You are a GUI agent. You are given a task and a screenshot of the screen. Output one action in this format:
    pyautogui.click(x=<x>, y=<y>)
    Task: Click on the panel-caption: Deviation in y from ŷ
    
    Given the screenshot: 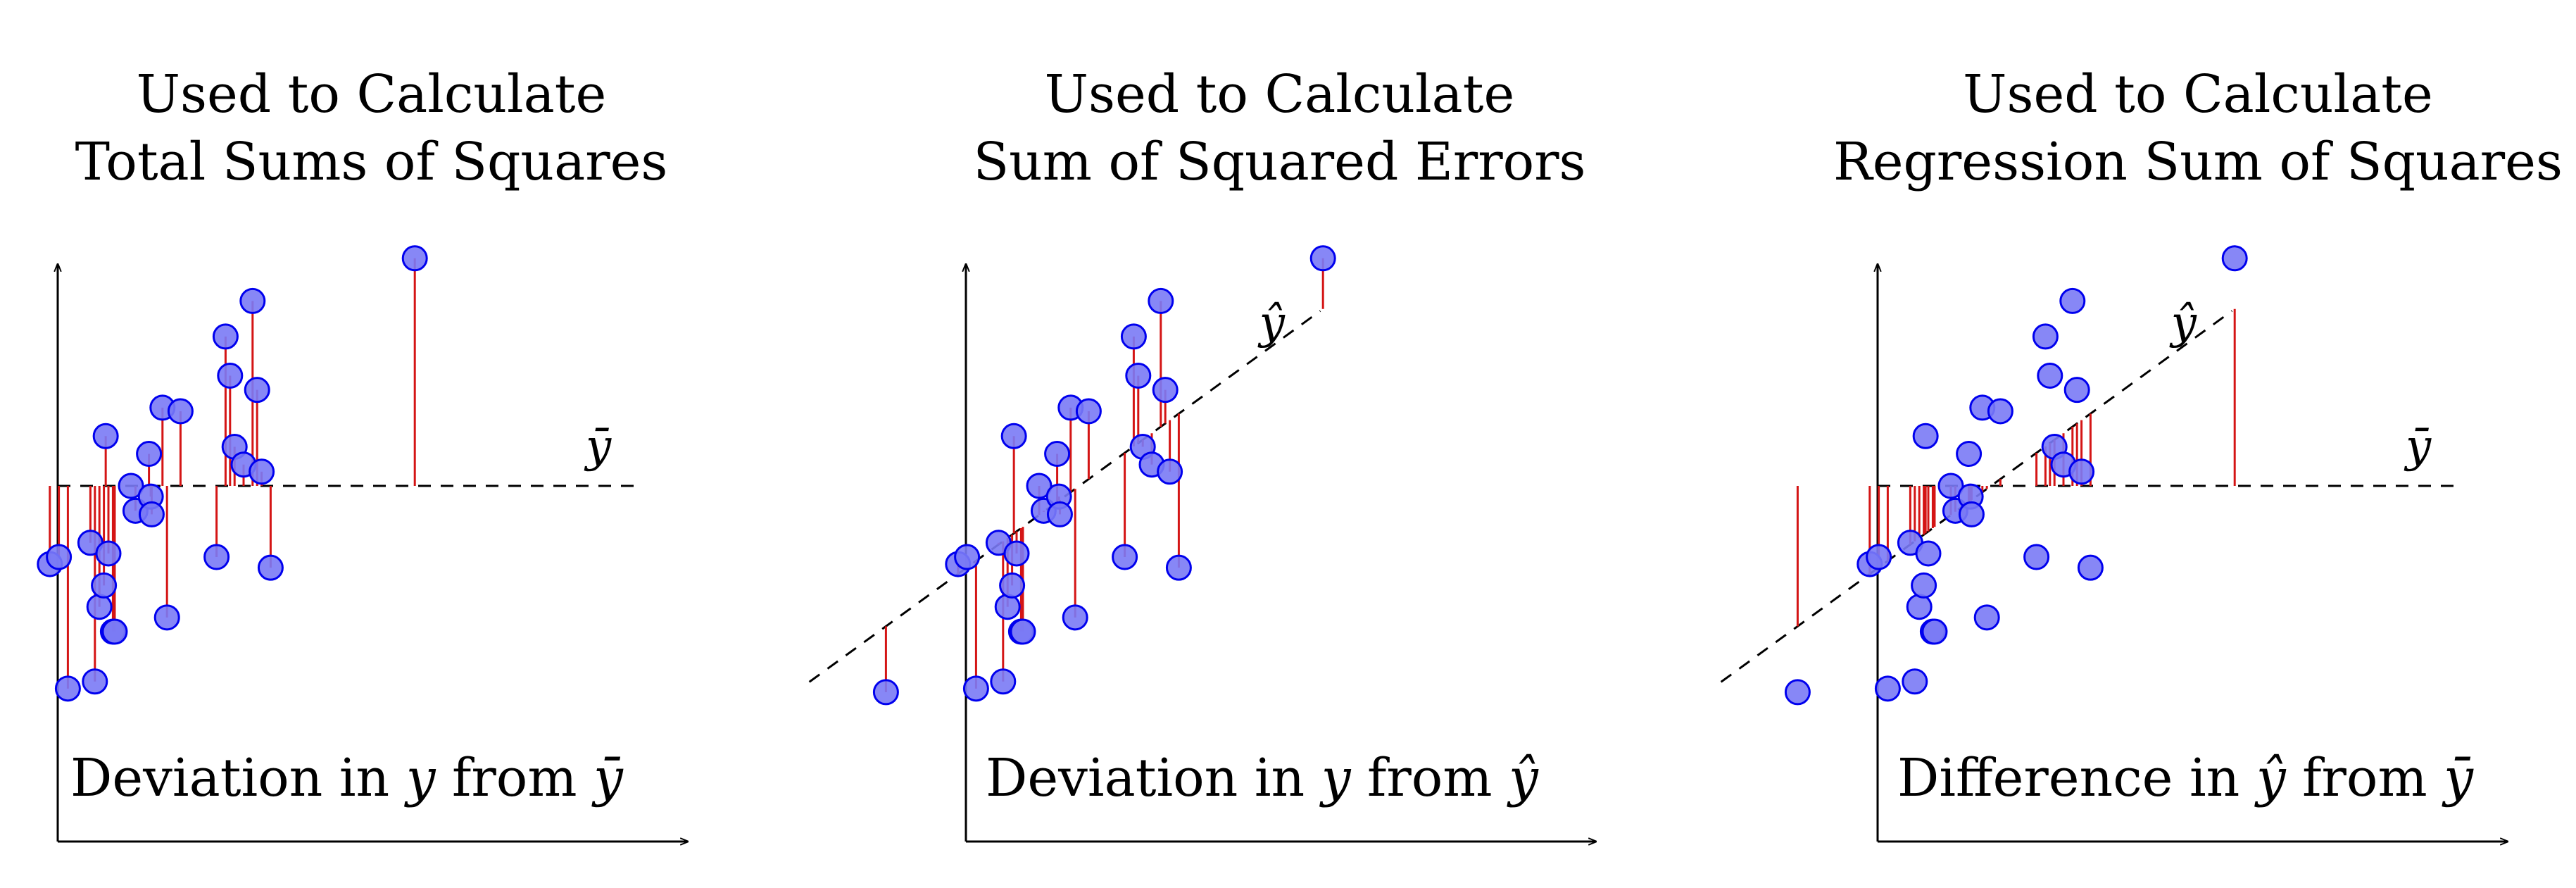 What is the action you would take?
    pyautogui.click(x=1262, y=778)
    